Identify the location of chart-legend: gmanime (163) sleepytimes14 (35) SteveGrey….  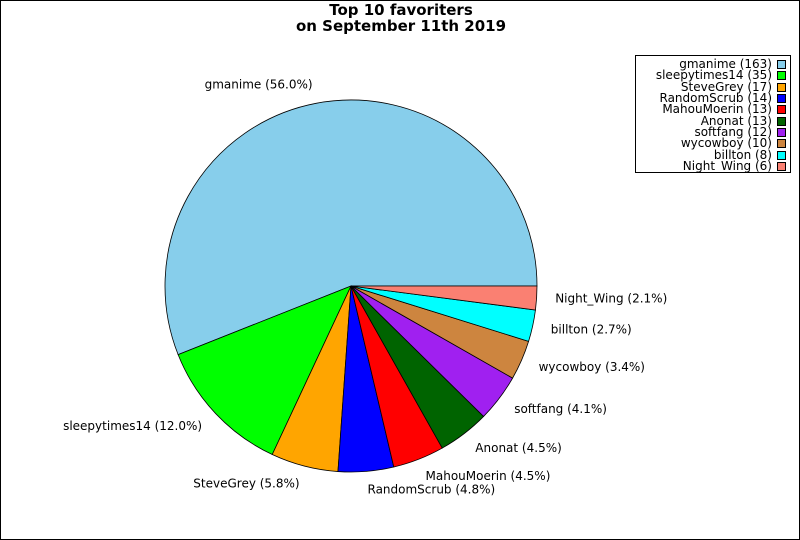
(713, 114).